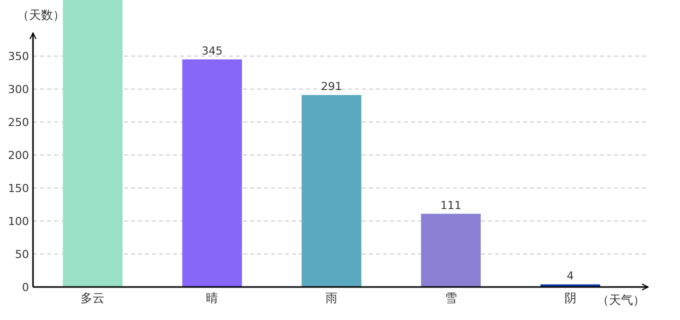 This screenshot has width=680, height=320. I want to click on data-label: 291, so click(331, 87).